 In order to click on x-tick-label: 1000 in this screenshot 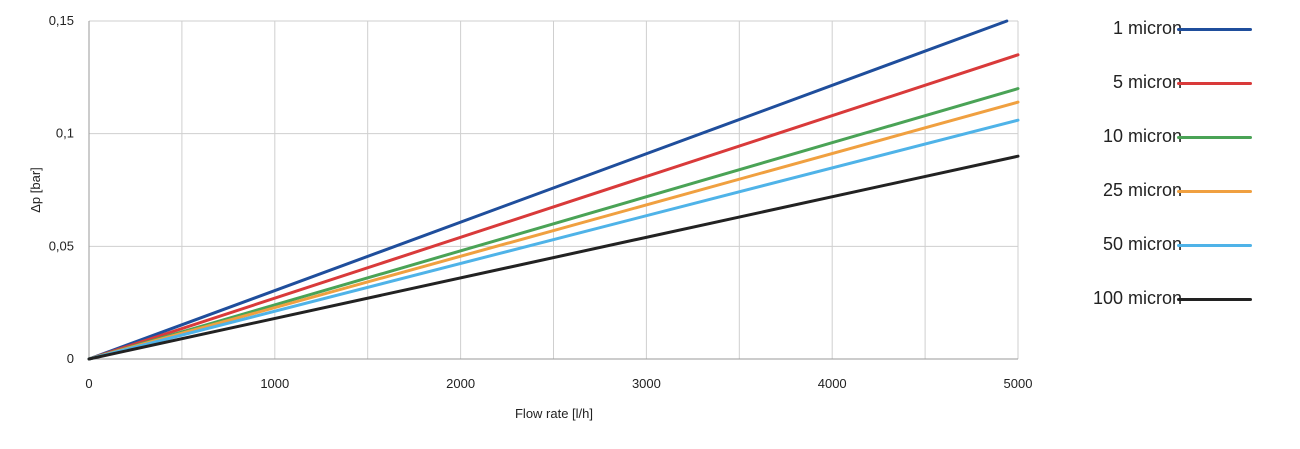, I will do `click(274, 383)`.